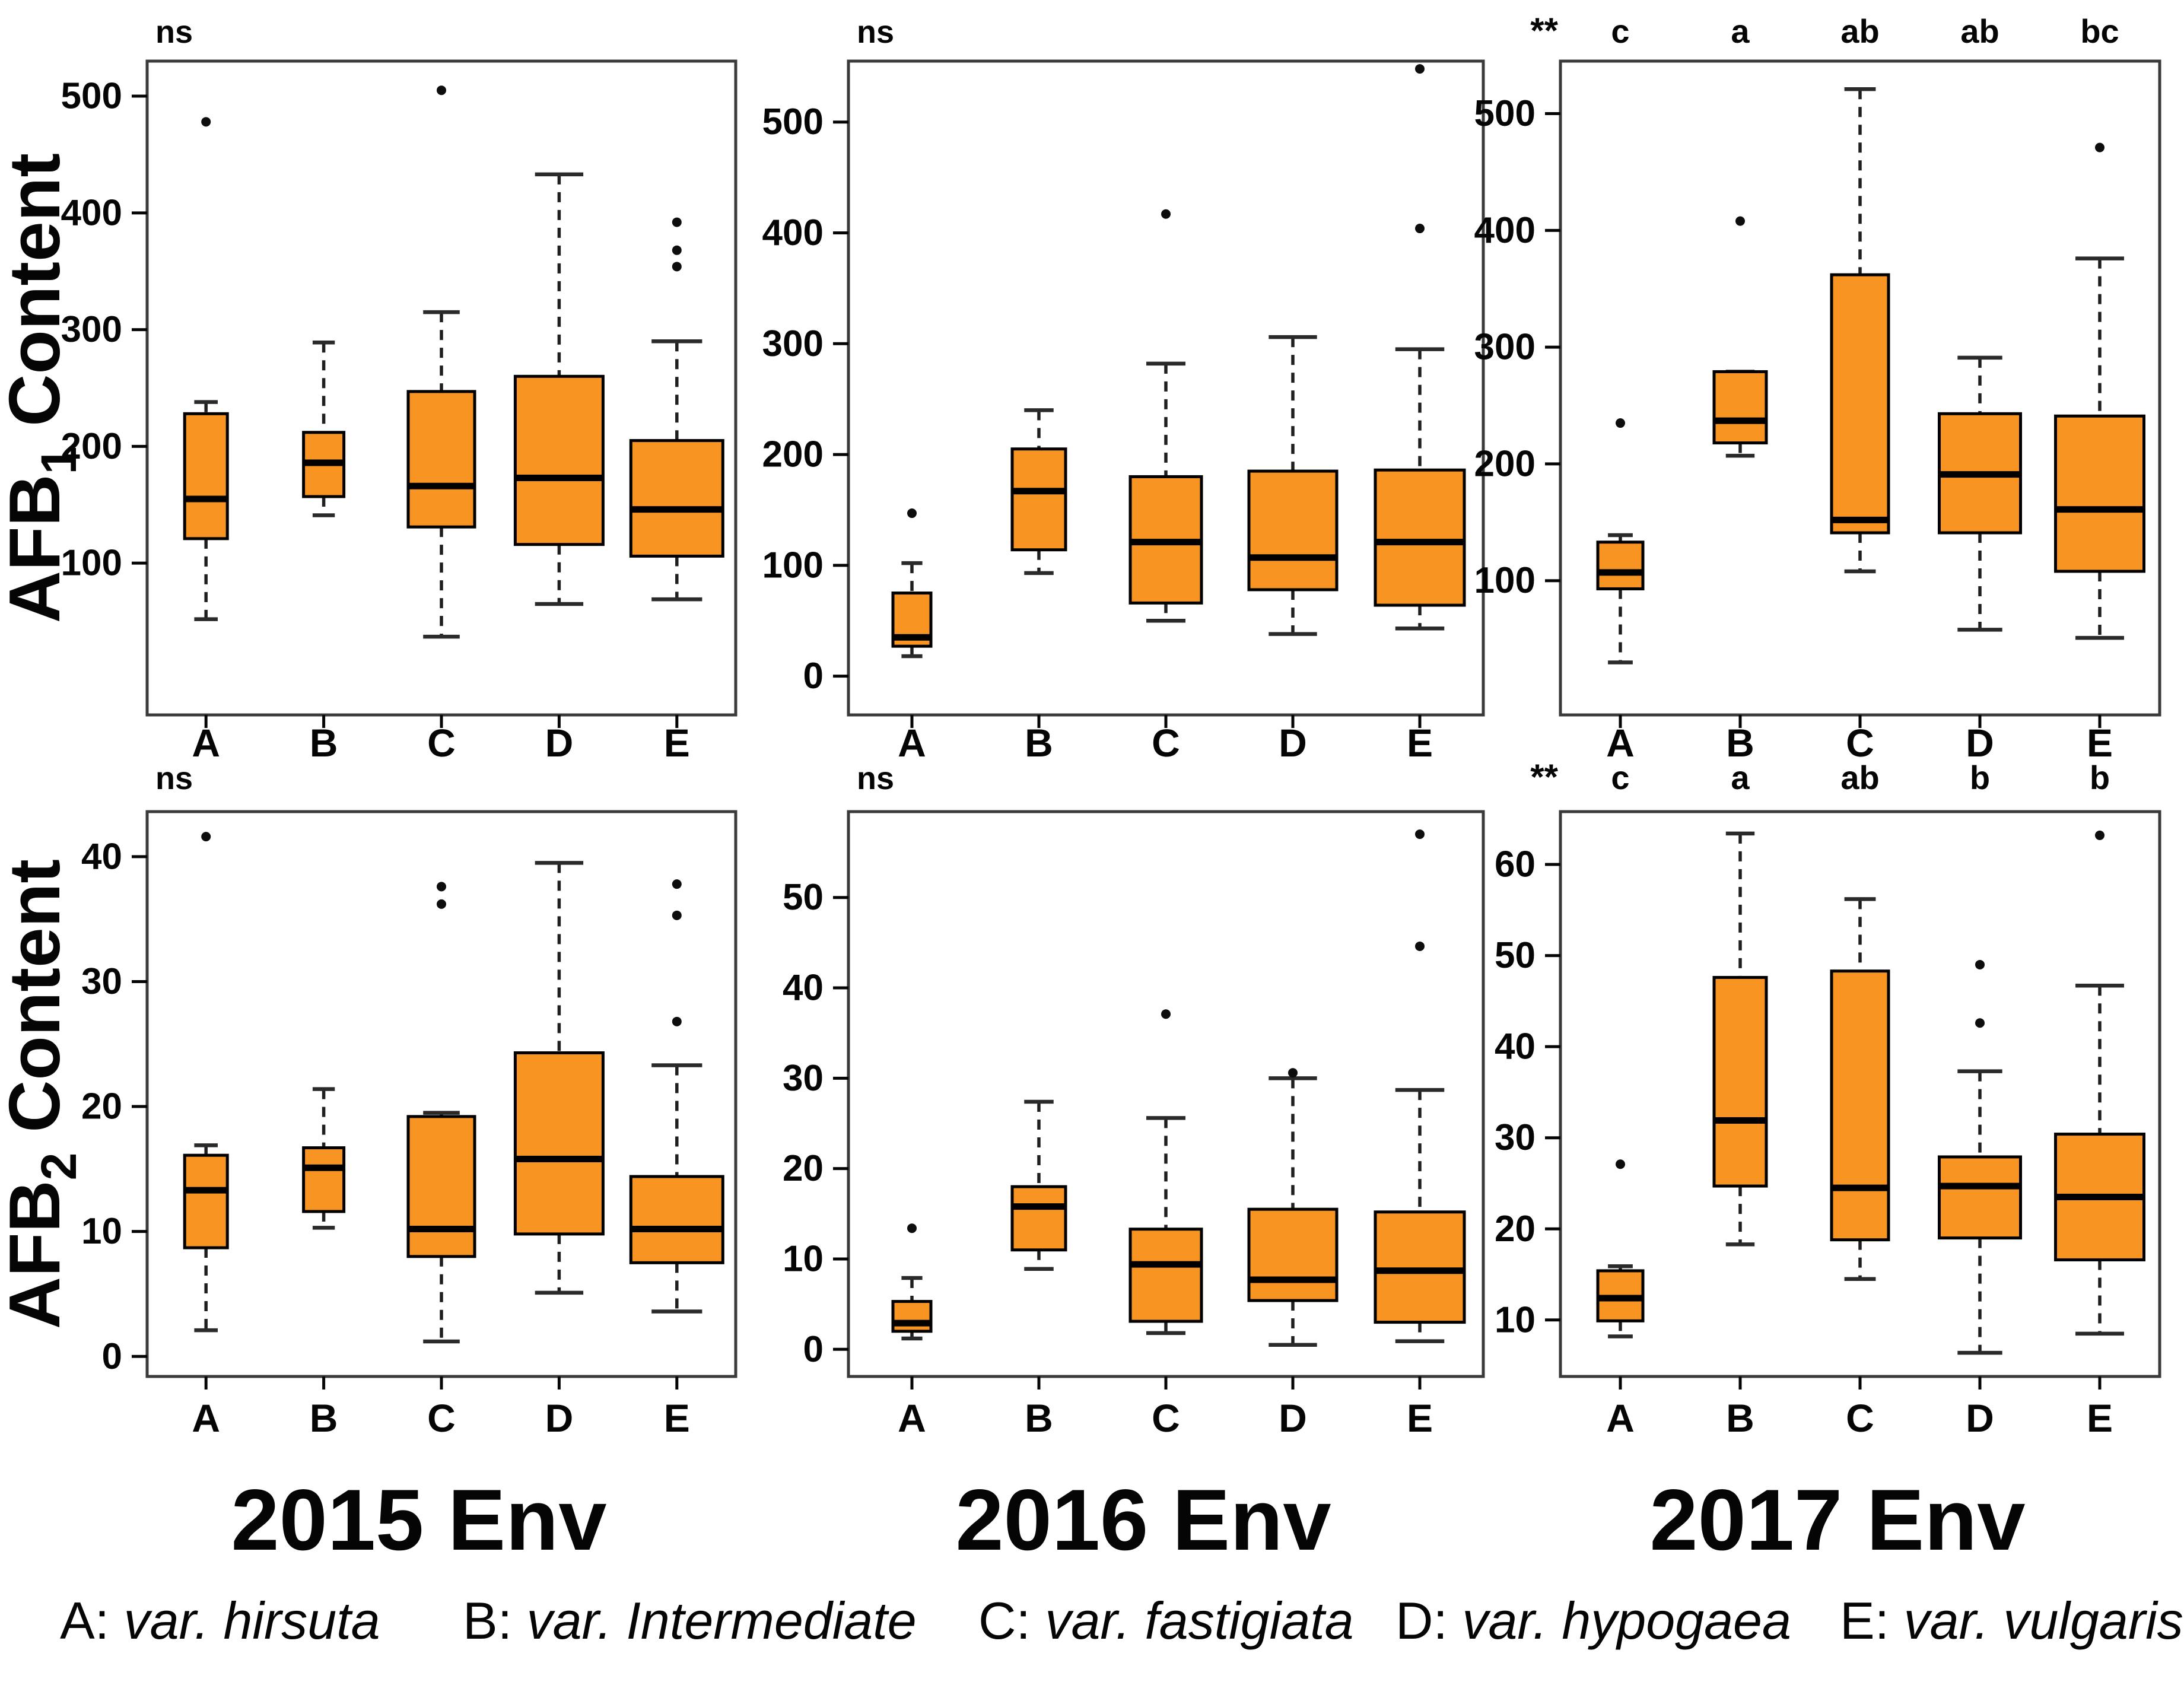 This screenshot has width=2184, height=1682. I want to click on axis-title-prefix: AFB, so click(37, 548).